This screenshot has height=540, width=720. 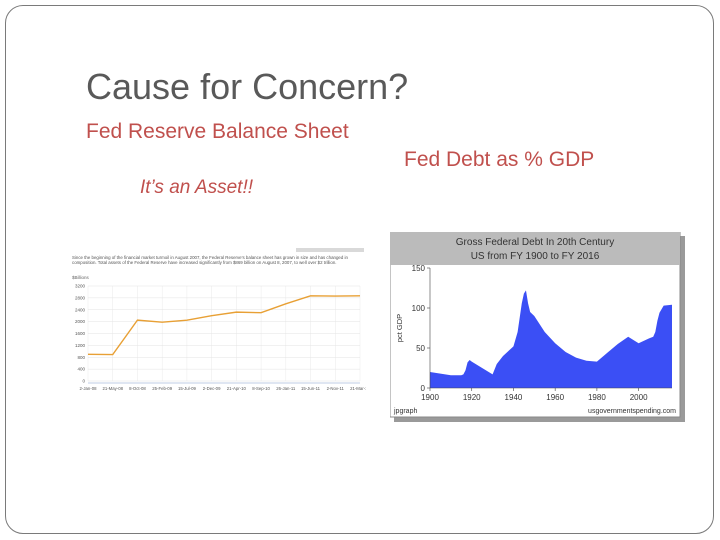 What do you see at coordinates (597, 397) in the screenshot?
I see `debt-x-tick: 1980` at bounding box center [597, 397].